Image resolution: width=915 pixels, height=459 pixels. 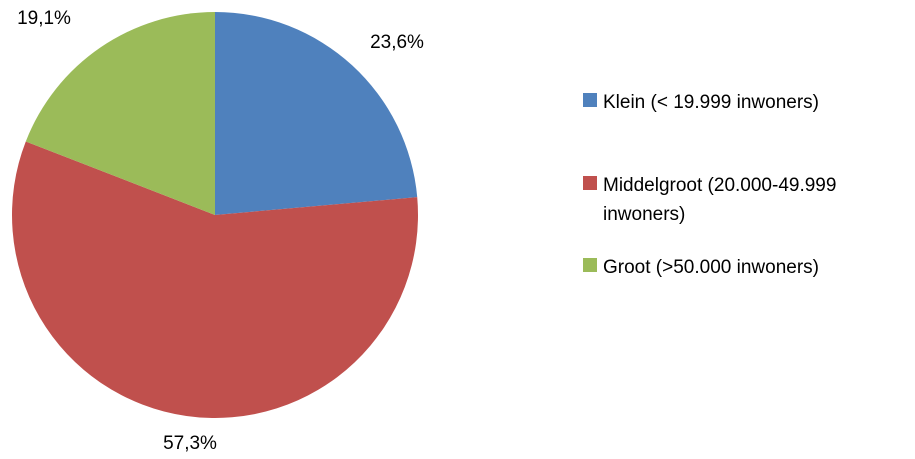 I want to click on data-label-middelgroot: 57,3%, so click(x=190, y=443).